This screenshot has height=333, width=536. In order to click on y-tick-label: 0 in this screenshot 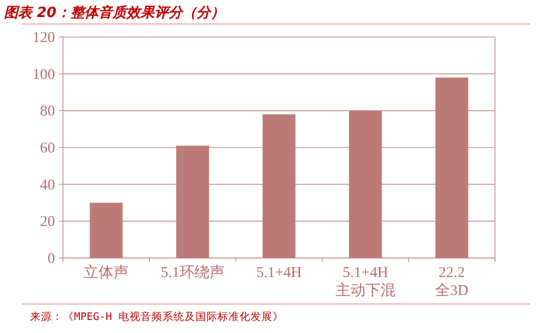, I will do `click(51, 259)`.